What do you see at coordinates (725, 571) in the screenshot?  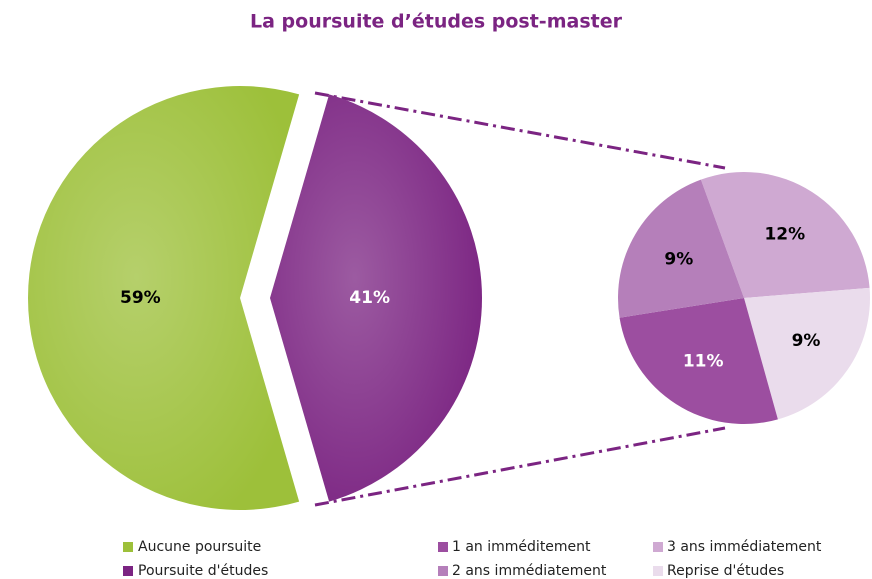 I see `legend-label: Reprise d'études` at bounding box center [725, 571].